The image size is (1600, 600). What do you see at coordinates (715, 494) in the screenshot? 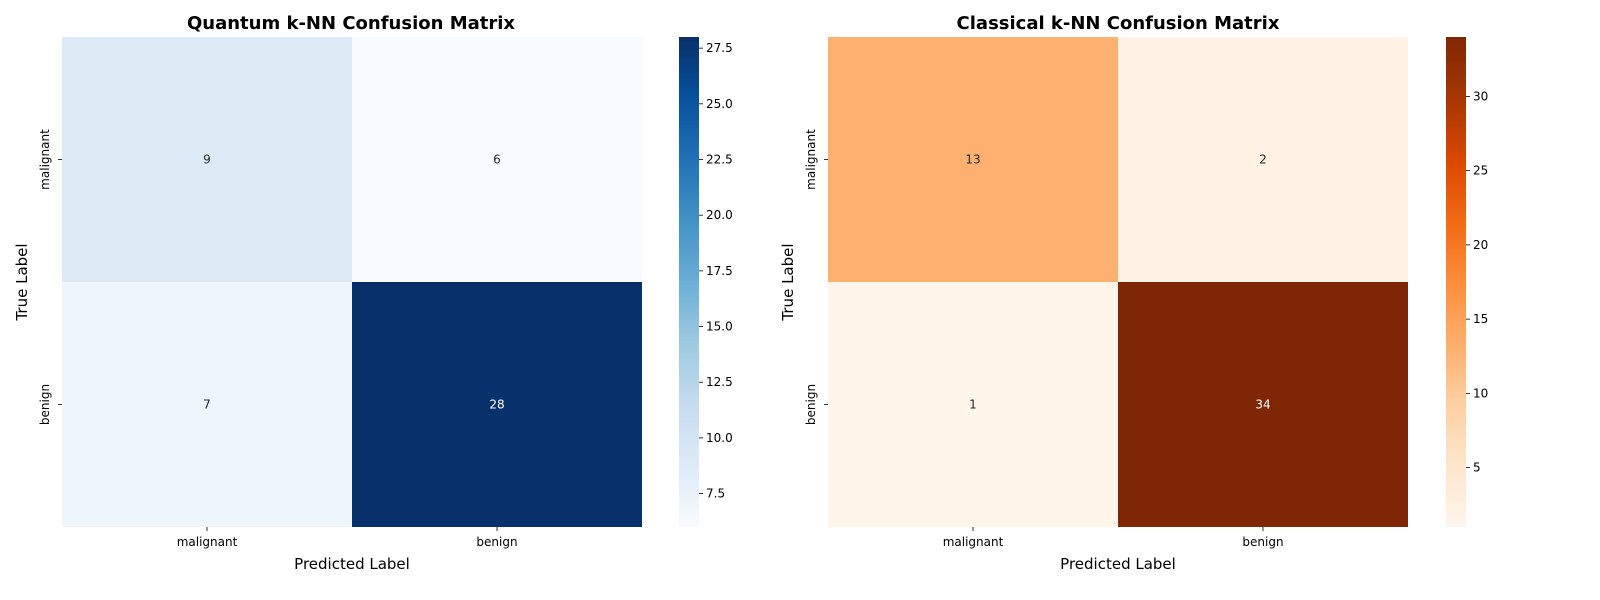
I see `colorbar-tick-label: 7.5` at bounding box center [715, 494].